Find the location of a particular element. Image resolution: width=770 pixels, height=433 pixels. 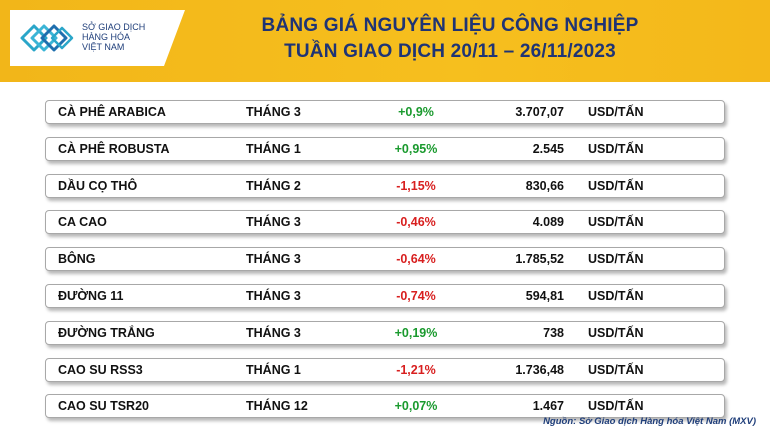

price-value: 1.467 is located at coordinates (548, 406).